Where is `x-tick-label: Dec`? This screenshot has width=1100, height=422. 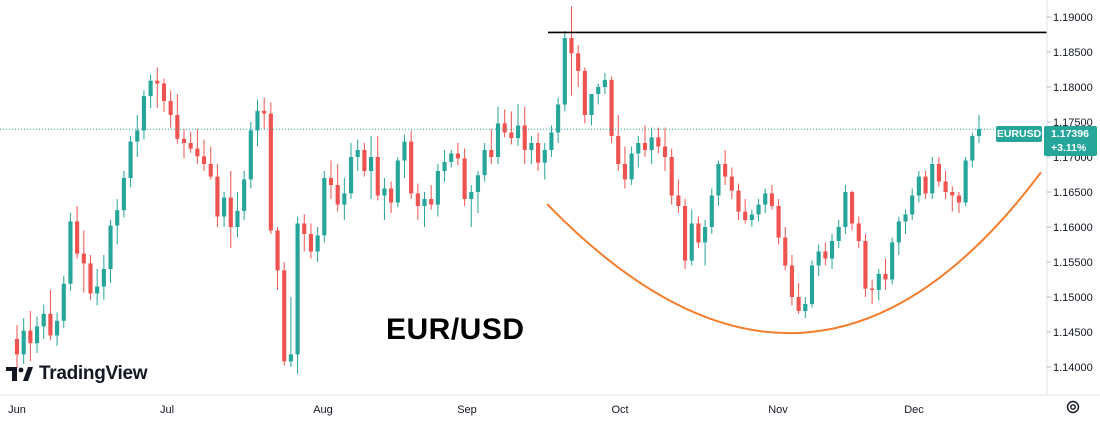
x-tick-label: Dec is located at coordinates (914, 410).